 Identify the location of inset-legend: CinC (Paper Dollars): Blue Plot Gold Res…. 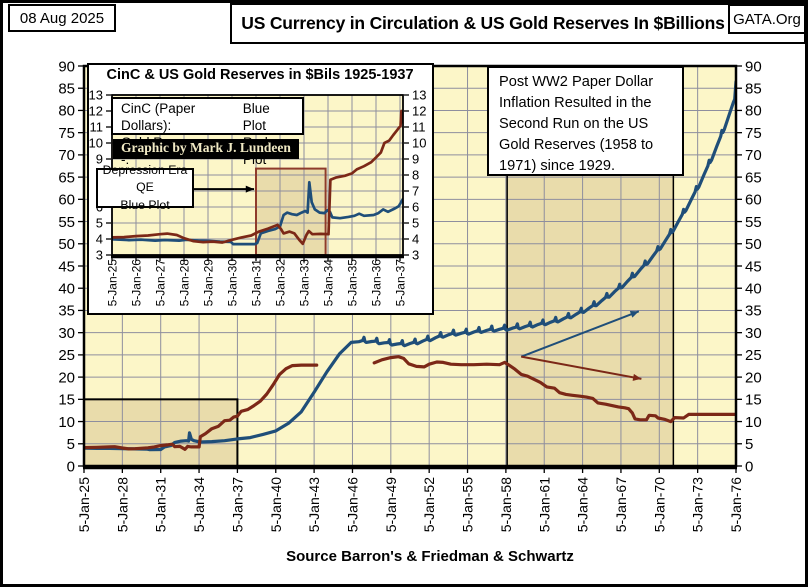
(207, 132).